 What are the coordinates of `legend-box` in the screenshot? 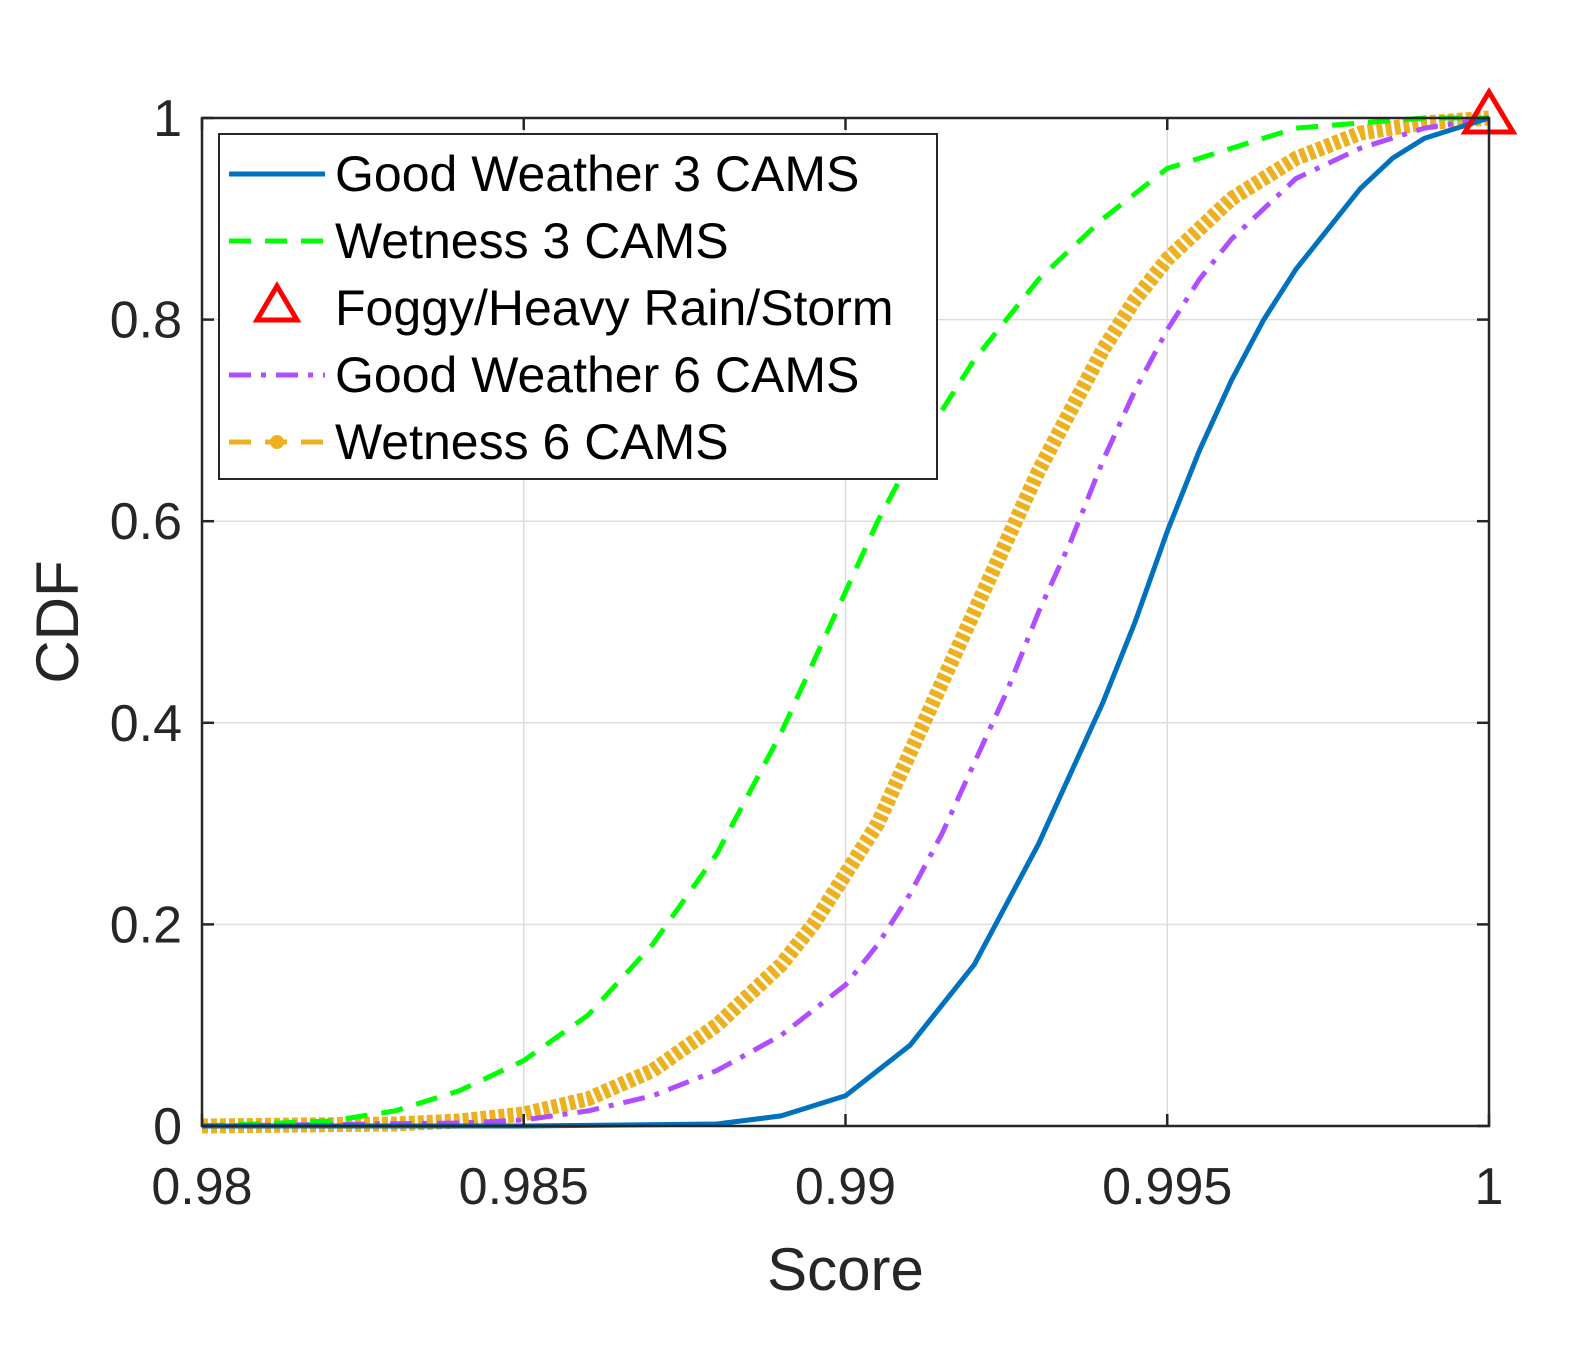 It's located at (578, 306).